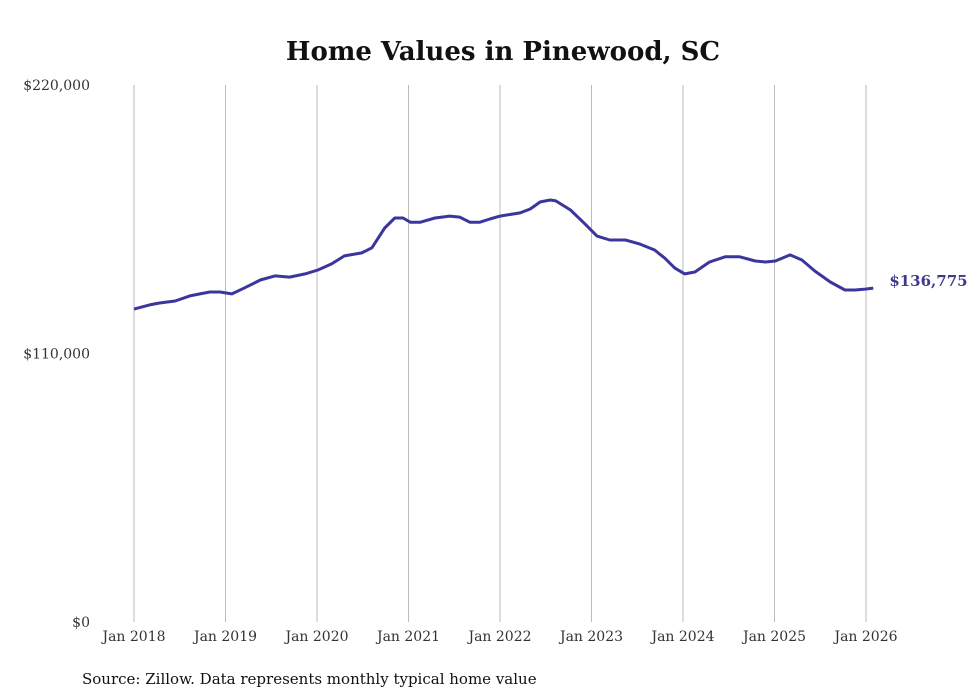 Image resolution: width=980 pixels, height=699 pixels. What do you see at coordinates (407, 637) in the screenshot?
I see `x-tick-label: Jan 2021` at bounding box center [407, 637].